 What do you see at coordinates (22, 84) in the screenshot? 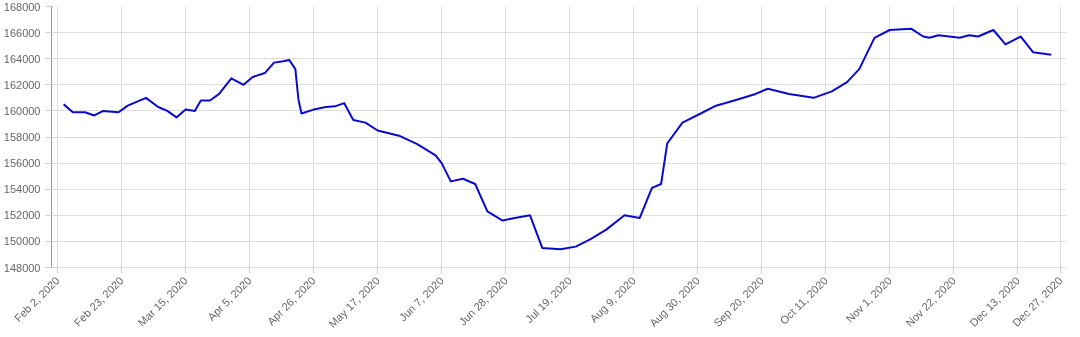
I see `y-tick-label: 162000` at bounding box center [22, 84].